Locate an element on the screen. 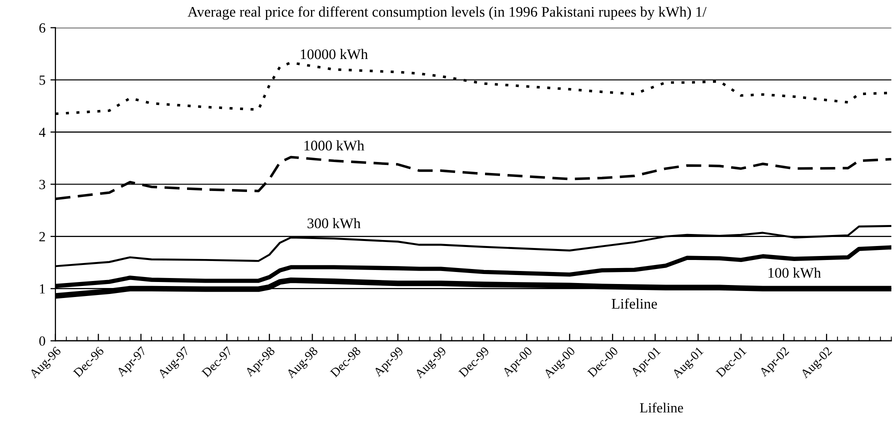 The width and height of the screenshot is (894, 426). text: Lifeline is located at coordinates (662, 407).